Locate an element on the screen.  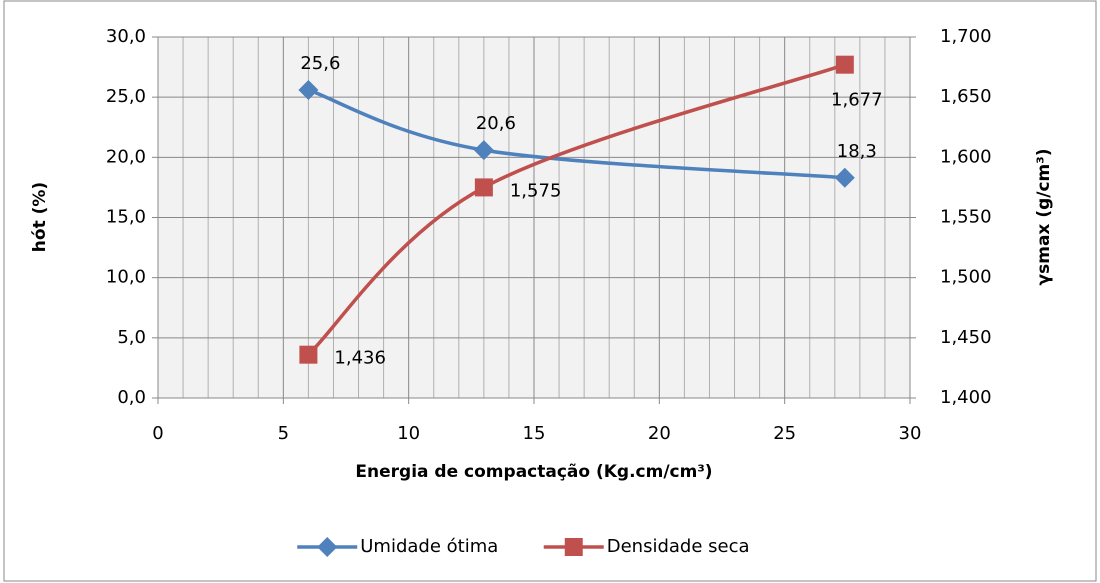
legend-label: Umidade ótima is located at coordinates (429, 546).